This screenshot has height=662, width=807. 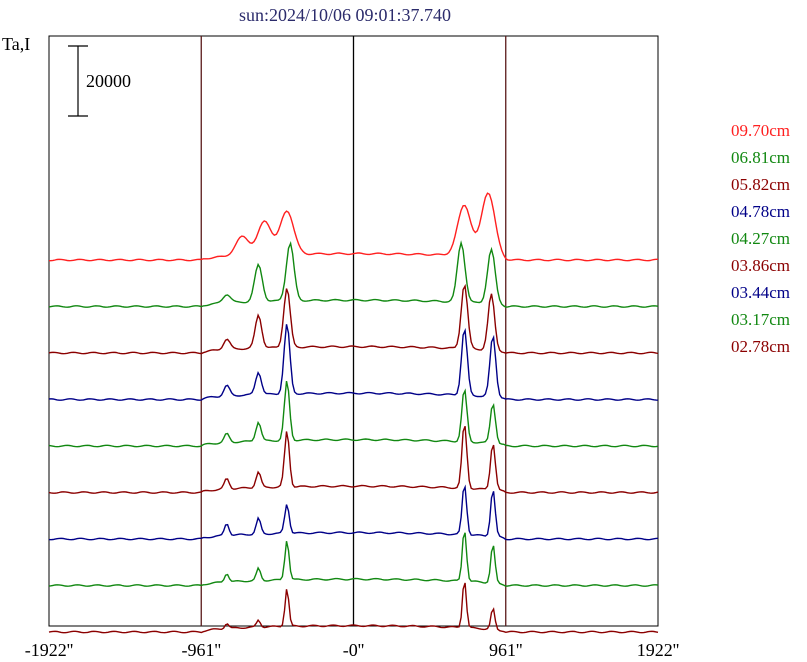 What do you see at coordinates (760, 157) in the screenshot?
I see `legend-entry: 06.81cm` at bounding box center [760, 157].